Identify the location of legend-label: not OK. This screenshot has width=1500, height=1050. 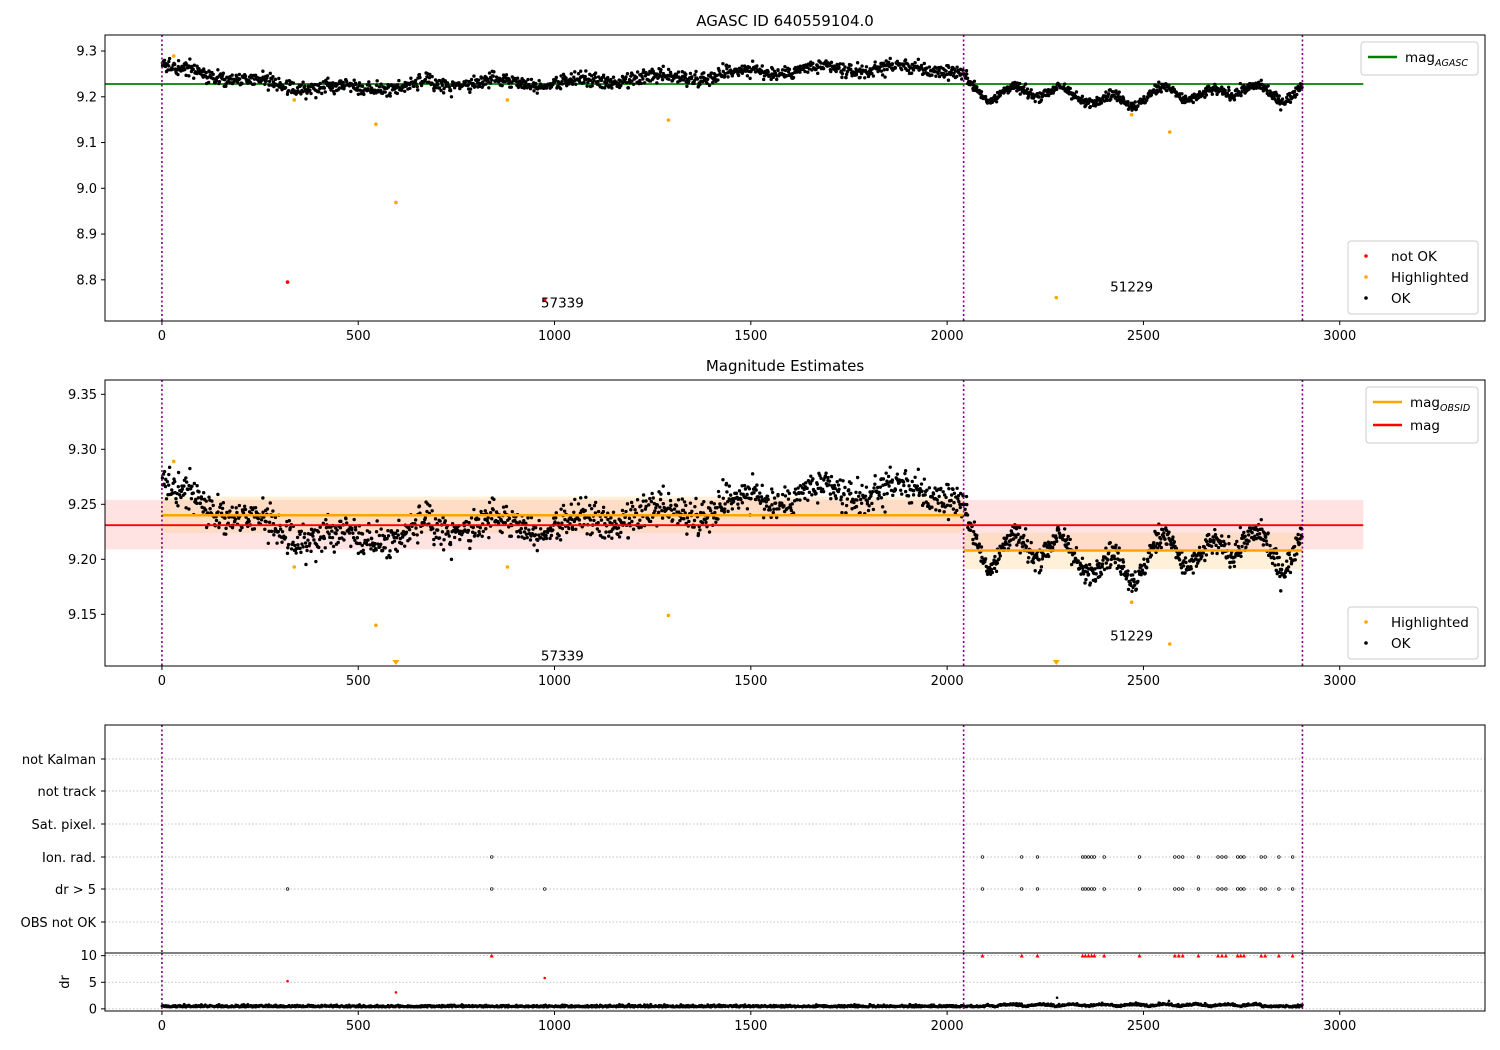
(1414, 257).